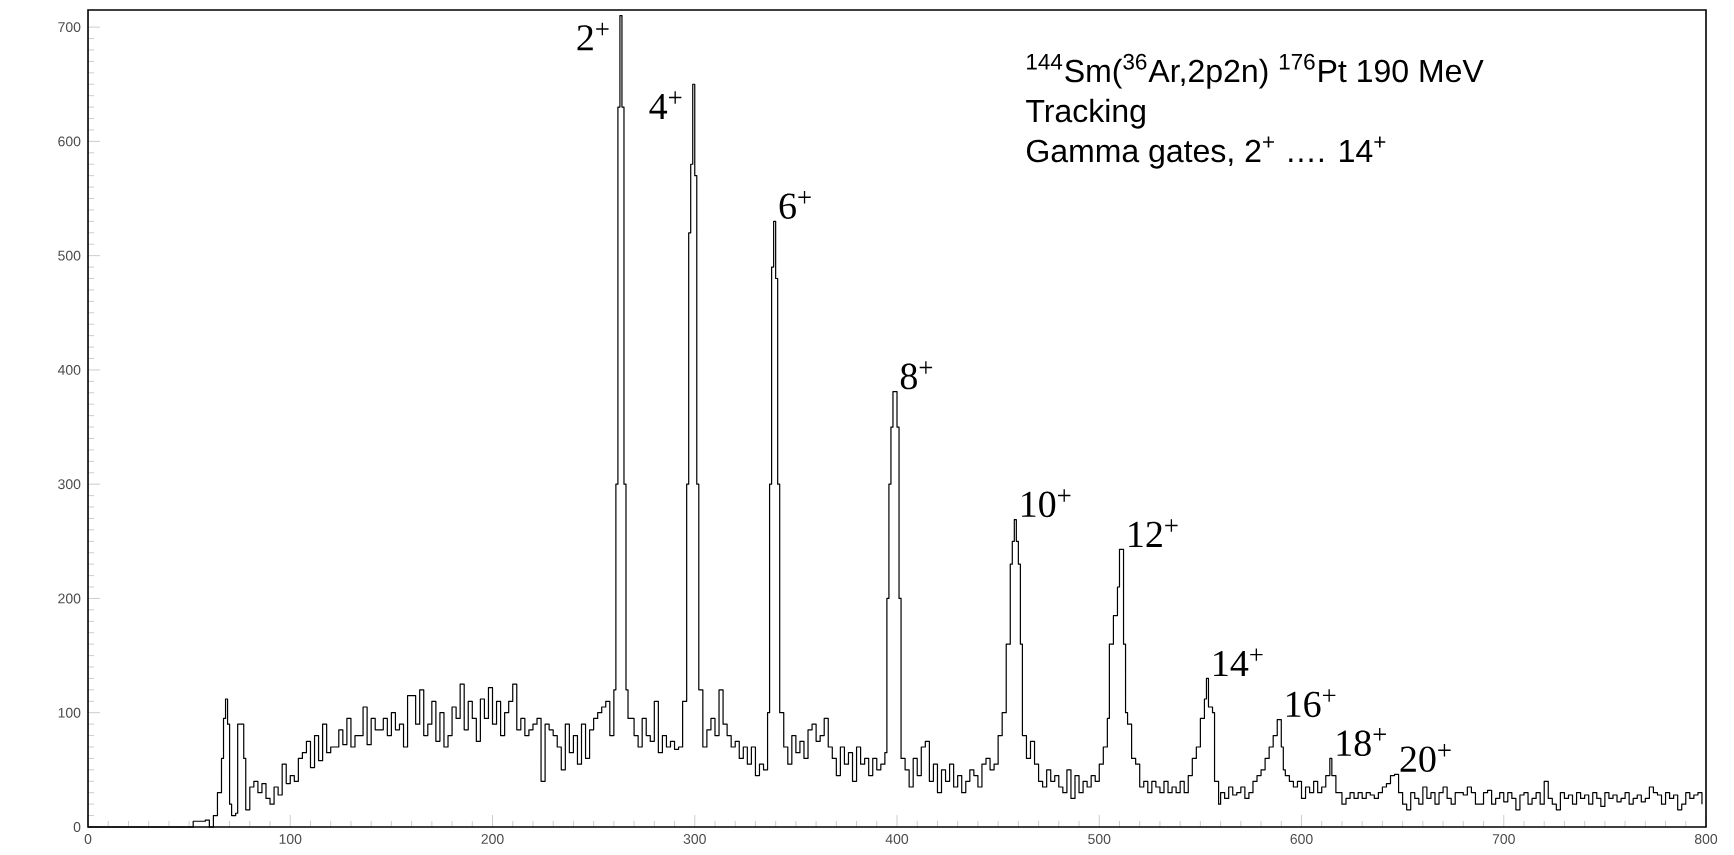 Image resolution: width=1734 pixels, height=855 pixels. What do you see at coordinates (897, 839) in the screenshot?
I see `x-tick-label: 400` at bounding box center [897, 839].